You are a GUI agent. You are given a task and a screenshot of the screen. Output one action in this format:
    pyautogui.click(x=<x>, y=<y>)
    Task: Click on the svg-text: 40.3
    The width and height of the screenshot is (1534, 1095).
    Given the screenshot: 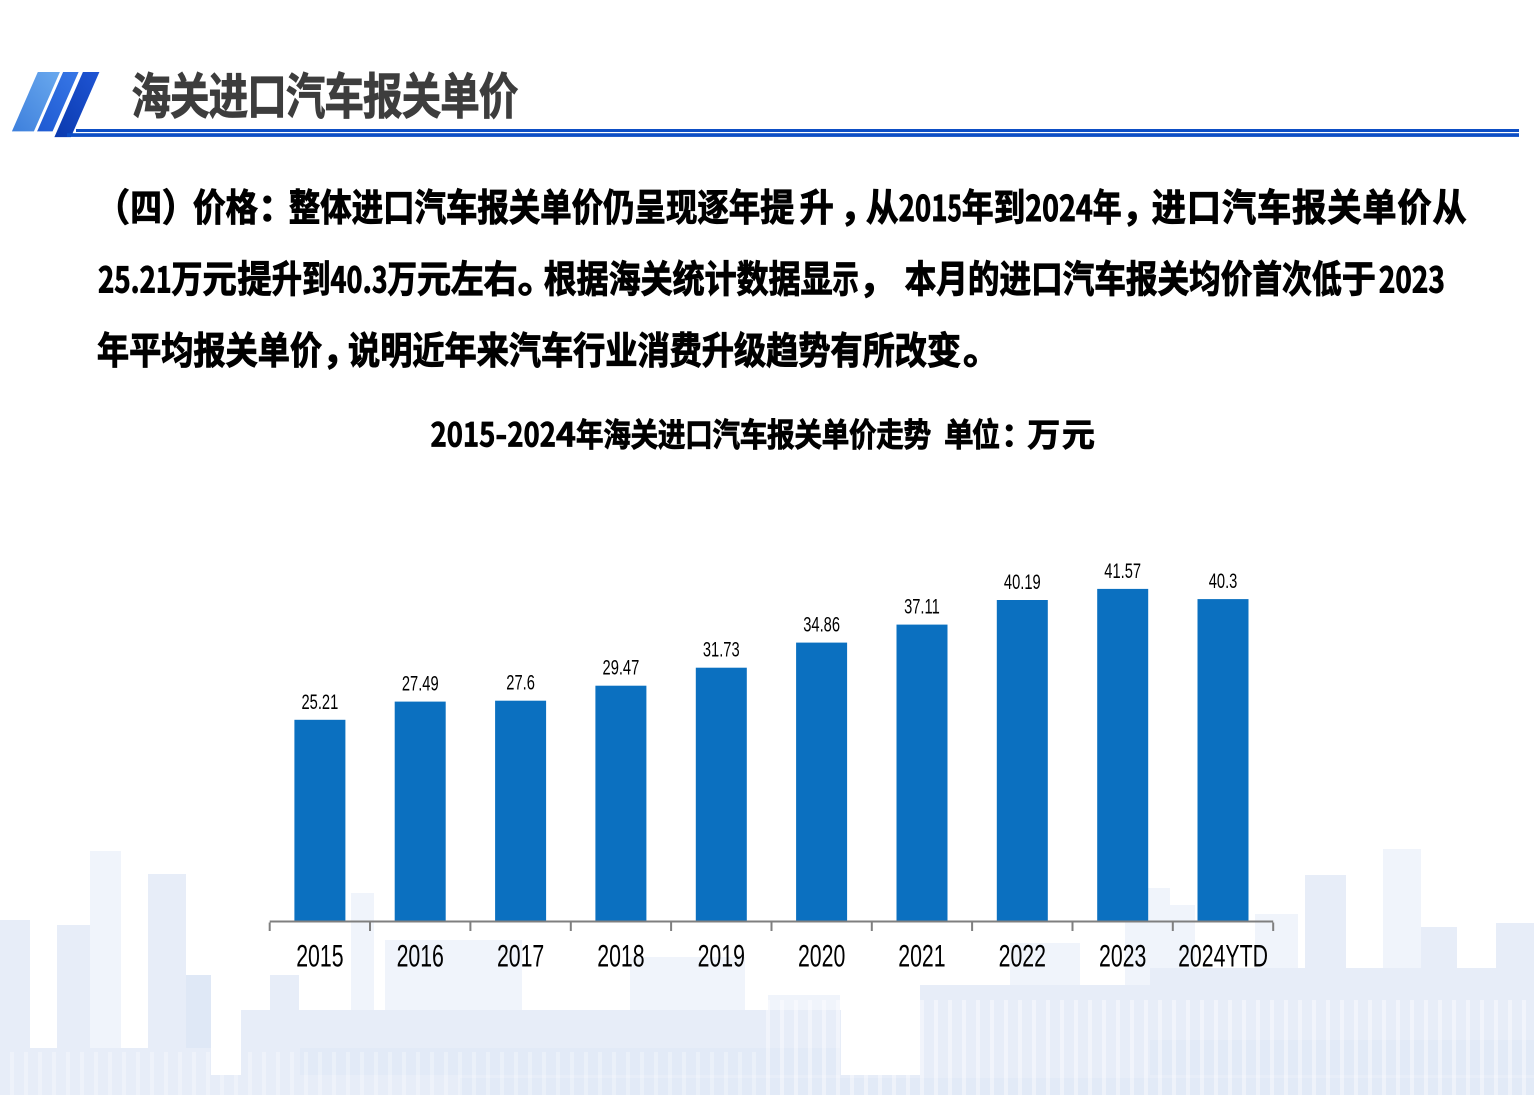 What is the action you would take?
    pyautogui.click(x=1223, y=580)
    